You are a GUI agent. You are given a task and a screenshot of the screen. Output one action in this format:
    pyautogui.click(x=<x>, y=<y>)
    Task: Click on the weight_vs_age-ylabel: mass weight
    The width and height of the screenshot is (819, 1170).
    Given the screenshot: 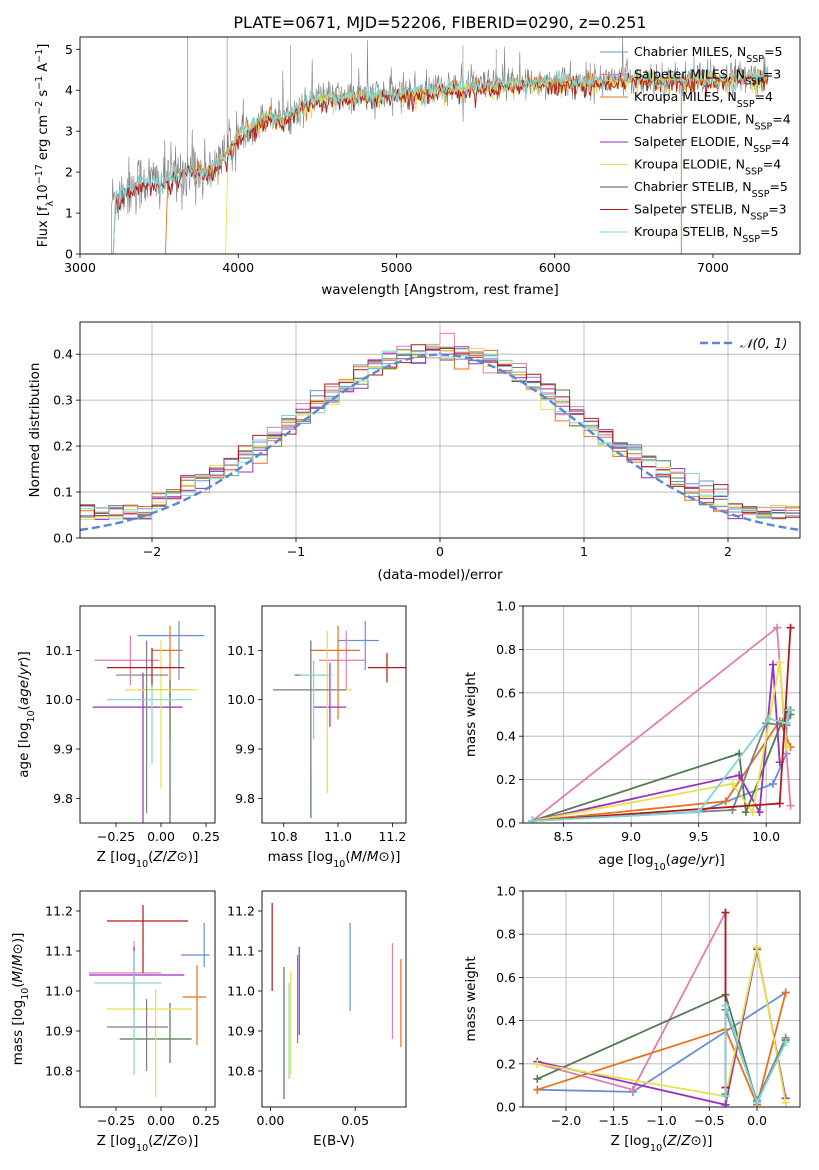 What is the action you would take?
    pyautogui.click(x=471, y=714)
    